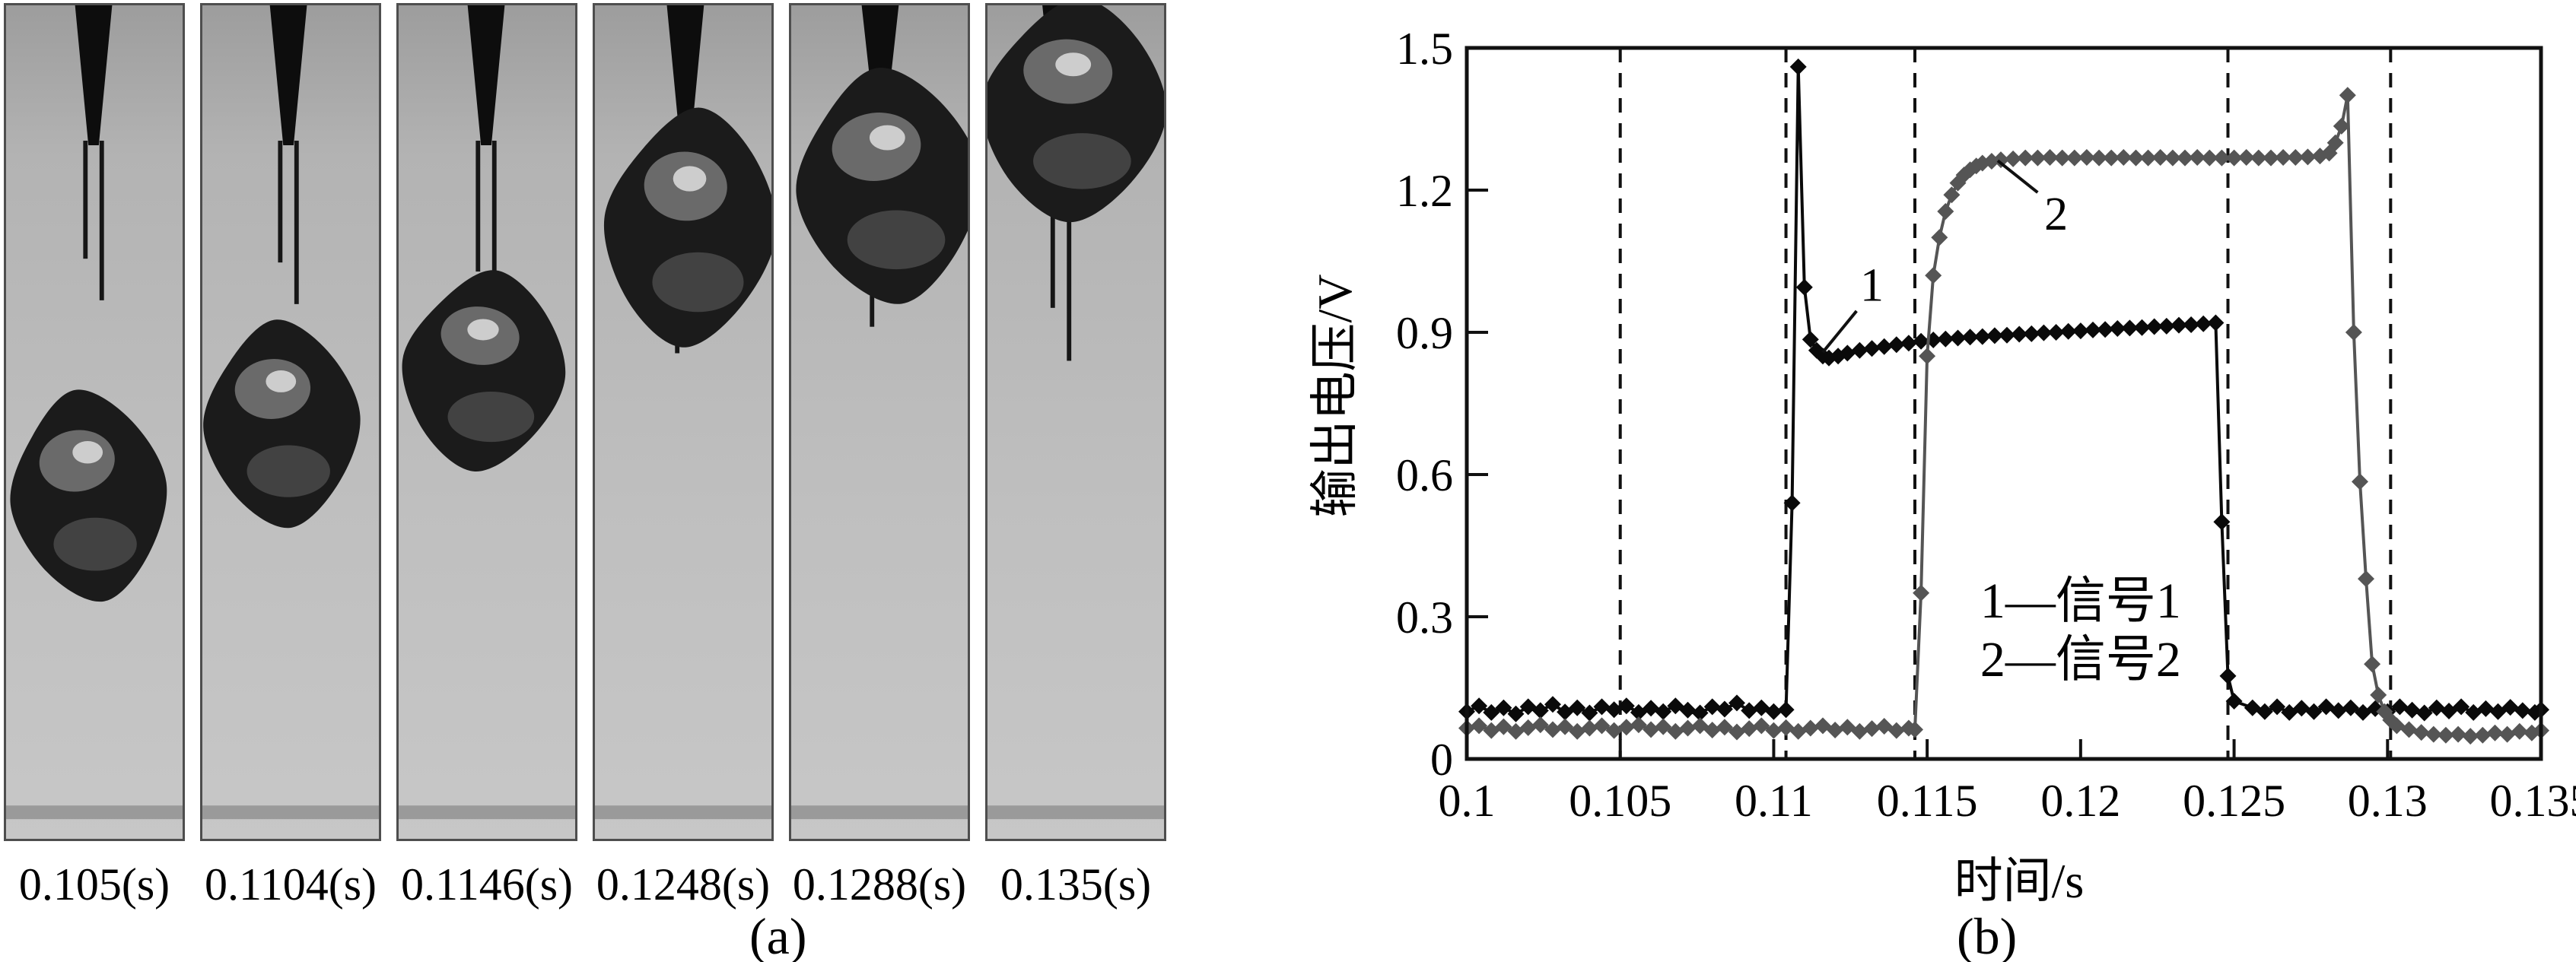 The width and height of the screenshot is (2576, 962). I want to click on photo-frame-6: 0.135(s), so click(1075, 456).